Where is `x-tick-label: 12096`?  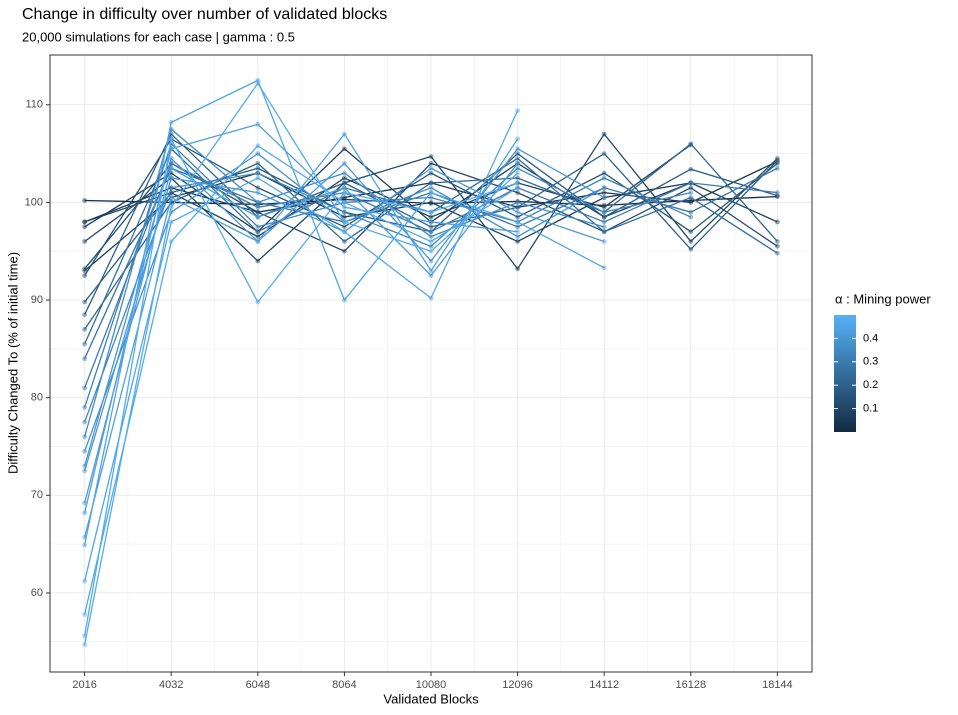
x-tick-label: 12096 is located at coordinates (517, 685).